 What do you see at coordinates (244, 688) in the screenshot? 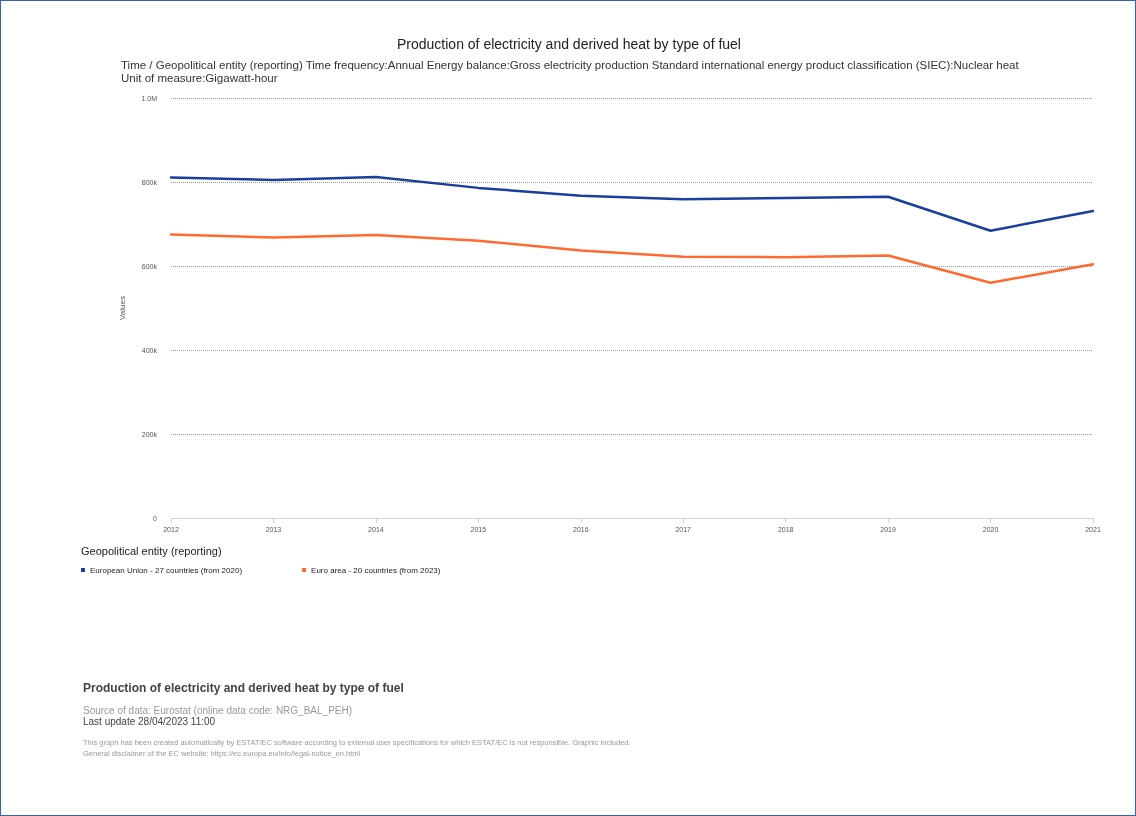
I see `text: Production of electricity and derived heat by type of fuel` at bounding box center [244, 688].